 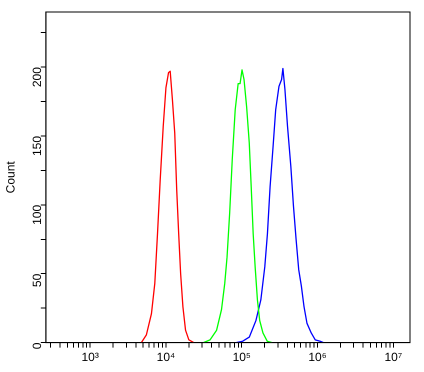 I want to click on y-tick-label: 0, so click(x=37, y=346).